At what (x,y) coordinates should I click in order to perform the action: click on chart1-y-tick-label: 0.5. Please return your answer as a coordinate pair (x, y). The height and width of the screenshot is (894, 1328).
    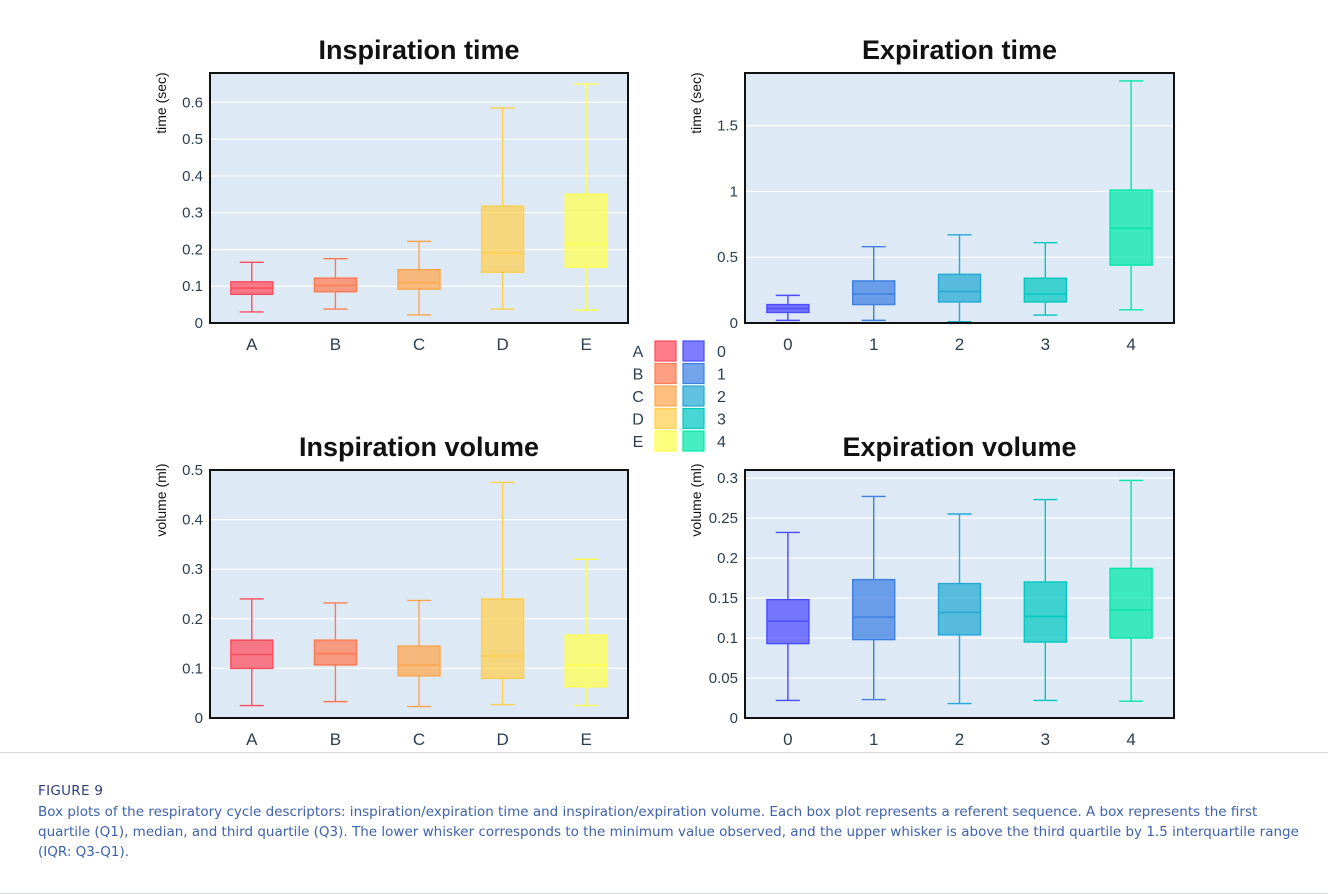
    Looking at the image, I should click on (192, 139).